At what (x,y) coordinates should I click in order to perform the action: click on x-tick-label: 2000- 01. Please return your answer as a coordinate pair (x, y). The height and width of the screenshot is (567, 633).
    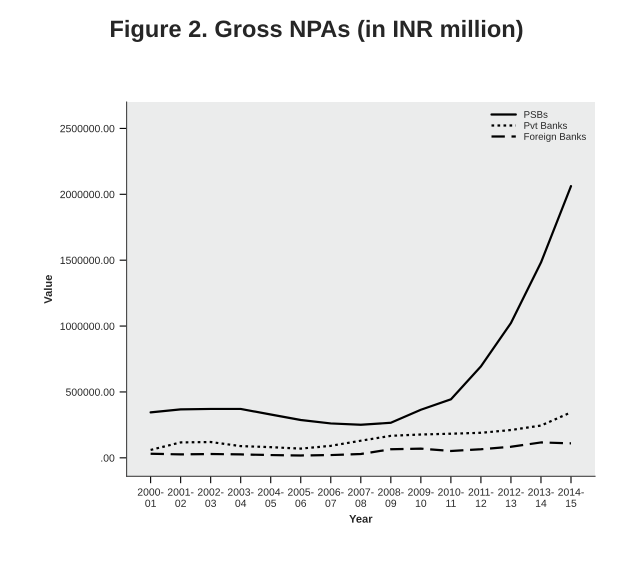
    Looking at the image, I should click on (151, 497).